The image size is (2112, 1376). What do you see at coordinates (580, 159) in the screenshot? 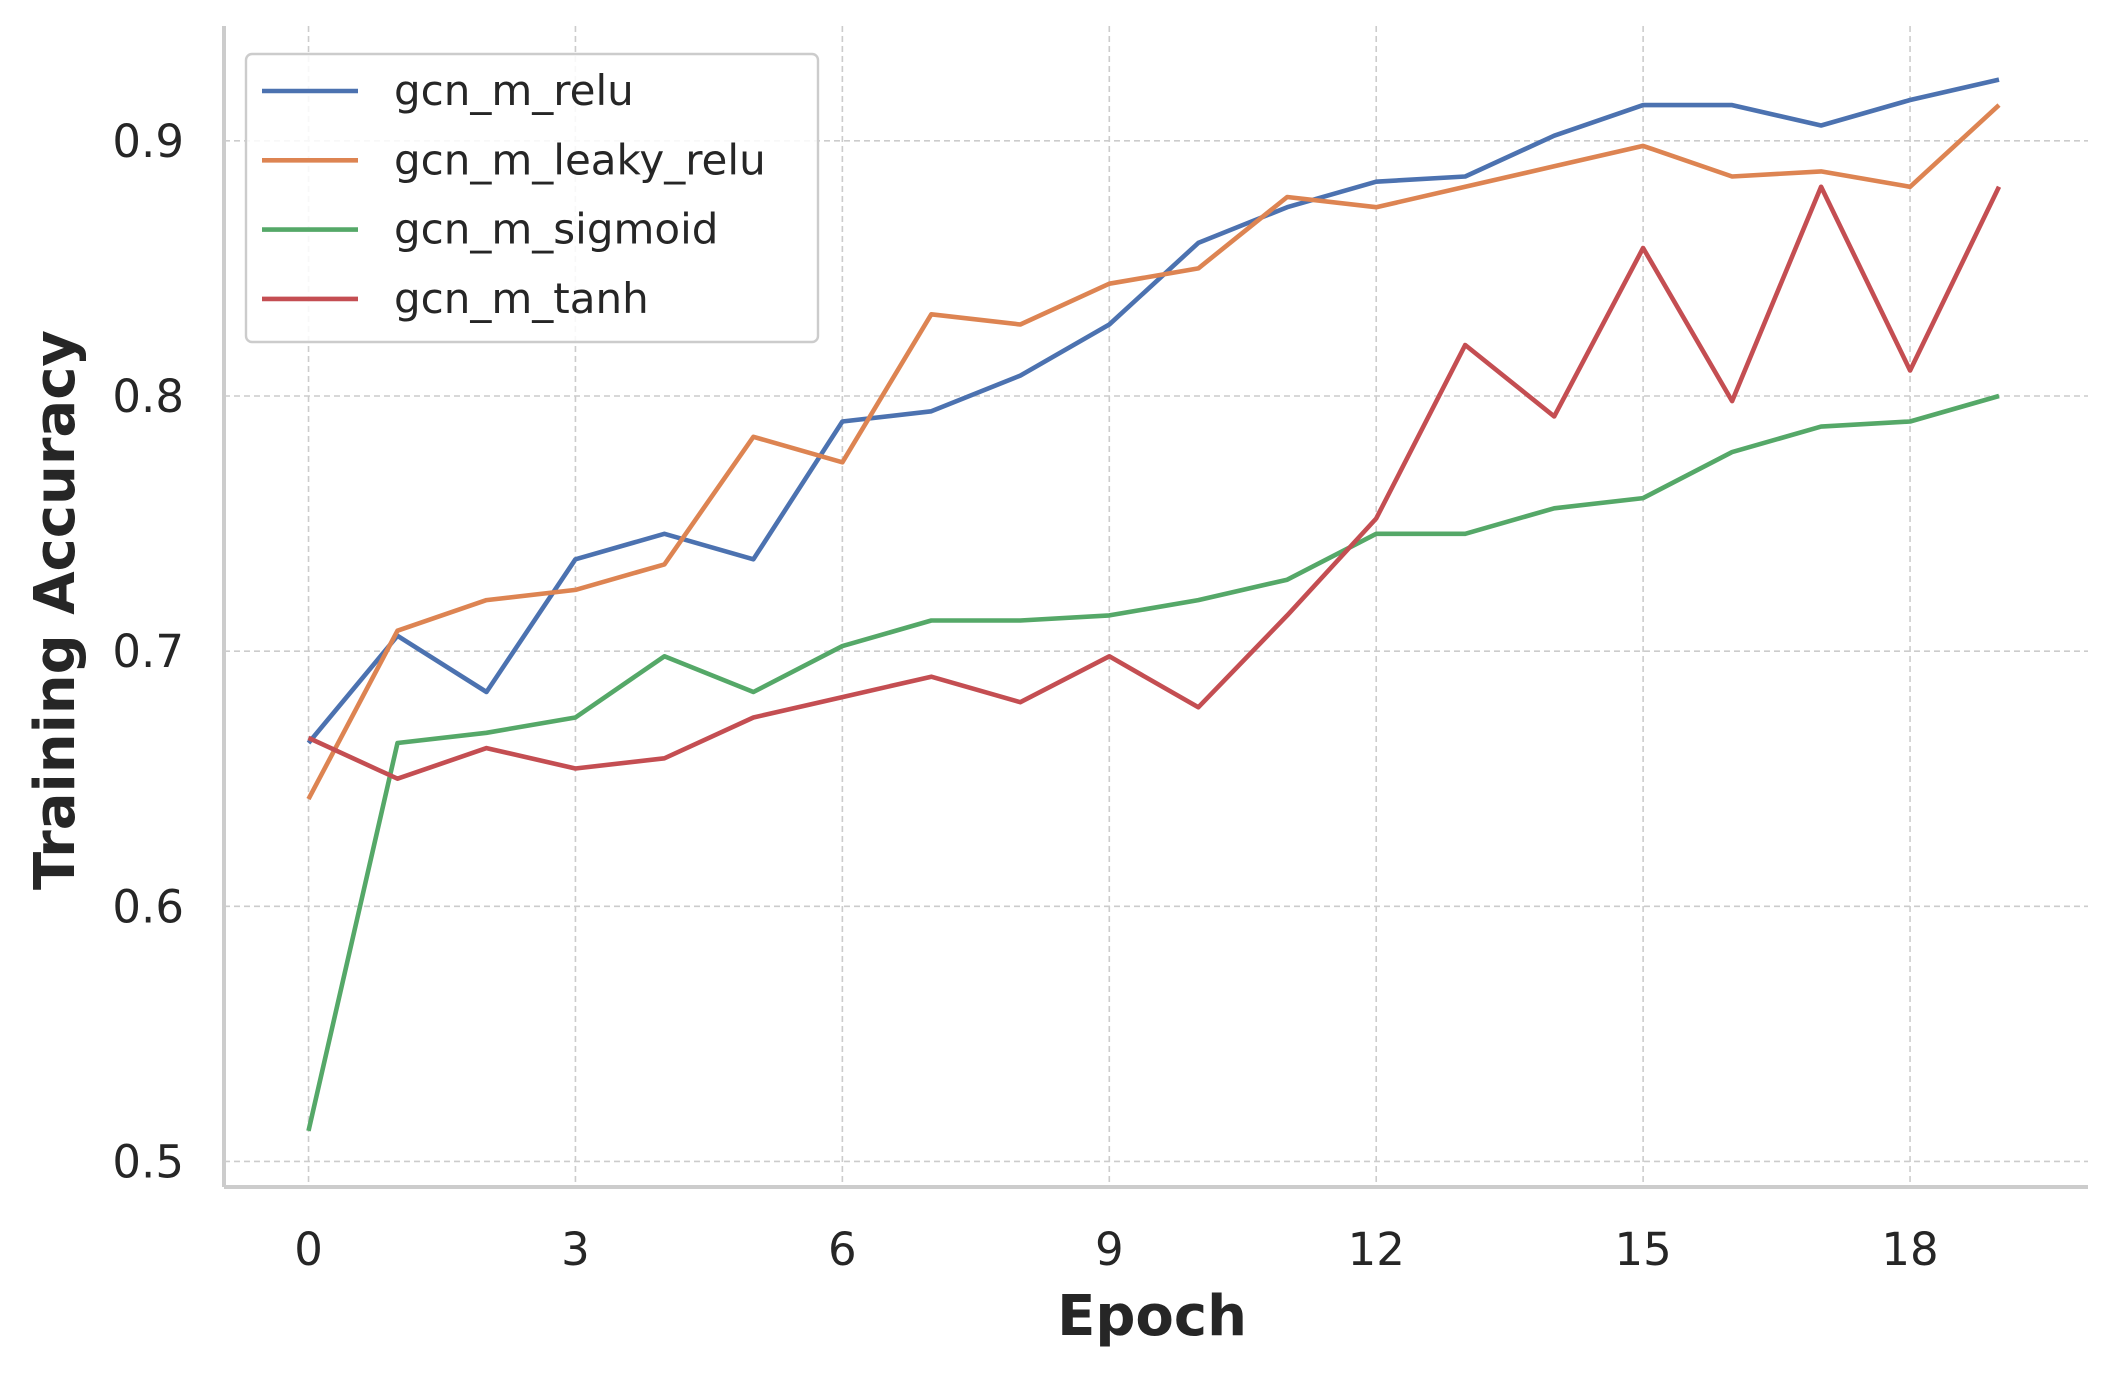
I see `legend-label: gcn_m_leaky_relu` at bounding box center [580, 159].